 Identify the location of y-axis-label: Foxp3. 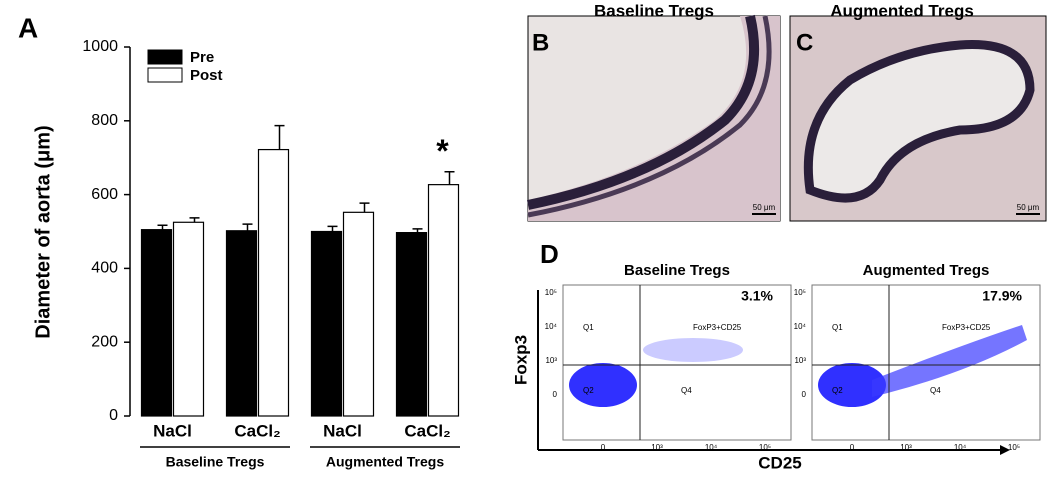
(520, 360).